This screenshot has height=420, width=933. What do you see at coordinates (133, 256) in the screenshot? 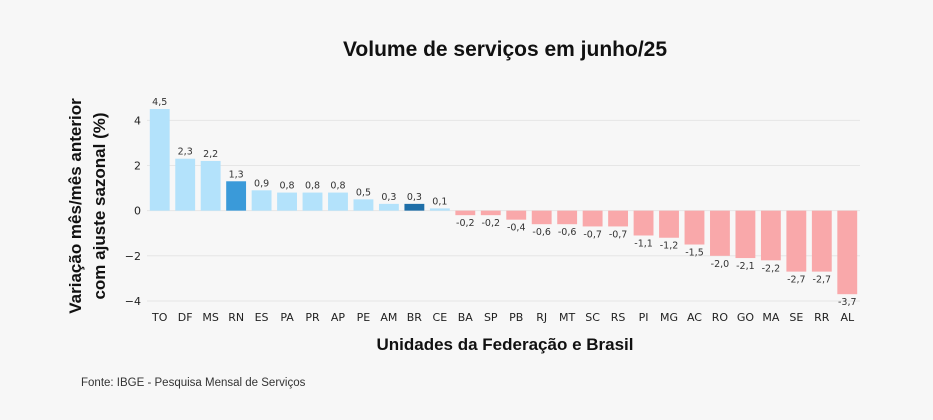
I see `y-tick-label: −2` at bounding box center [133, 256].